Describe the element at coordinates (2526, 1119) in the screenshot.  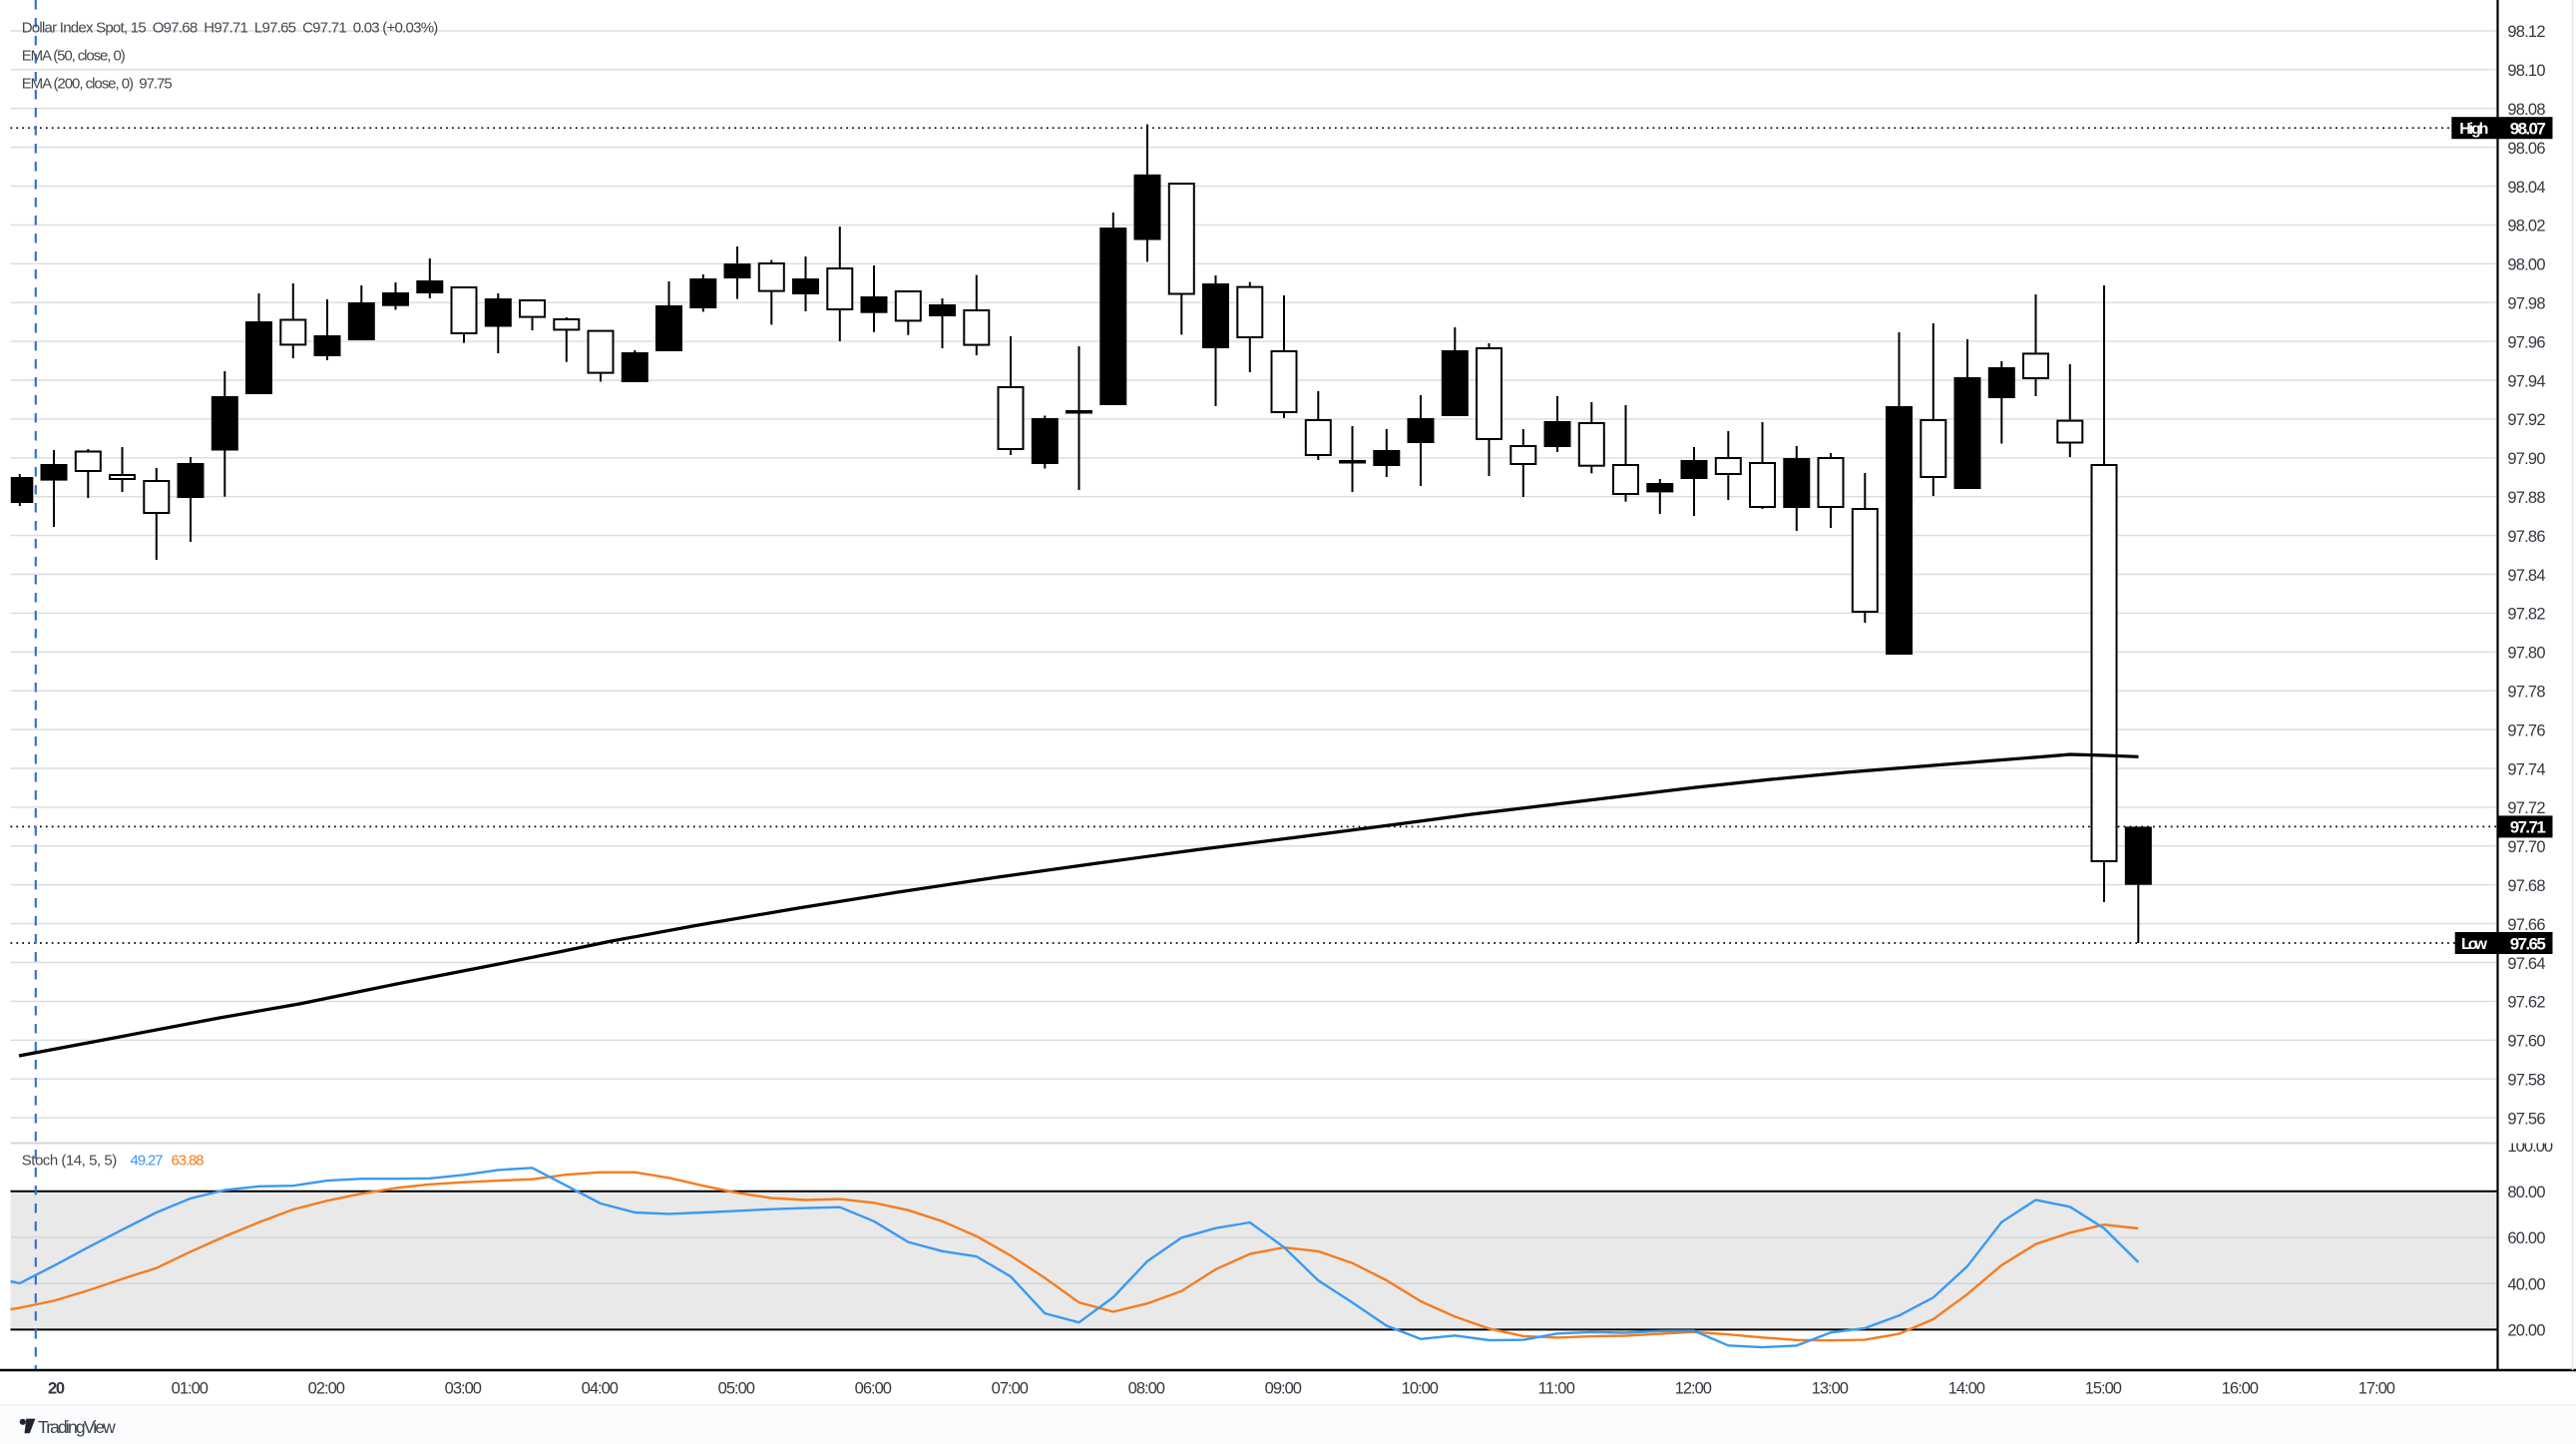
I see `svg-text: 97.56` at that location.